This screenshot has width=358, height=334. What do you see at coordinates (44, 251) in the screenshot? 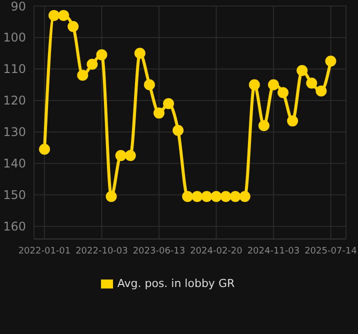
I see `x-tick-label: 2022-01-01` at bounding box center [44, 251].